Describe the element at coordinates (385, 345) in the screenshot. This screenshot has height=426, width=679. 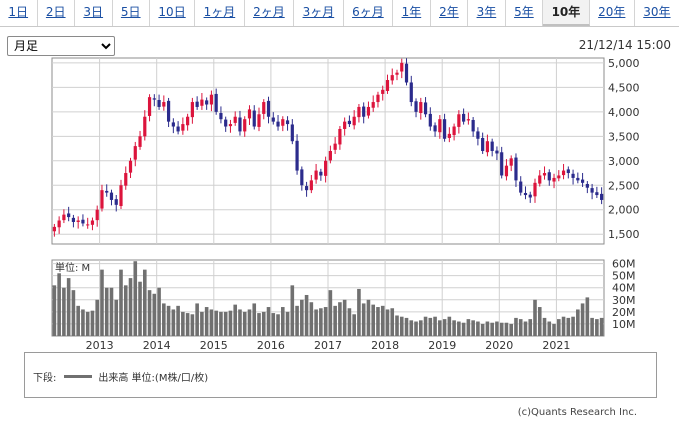
I see `x-tick-label-5: 2018` at that location.